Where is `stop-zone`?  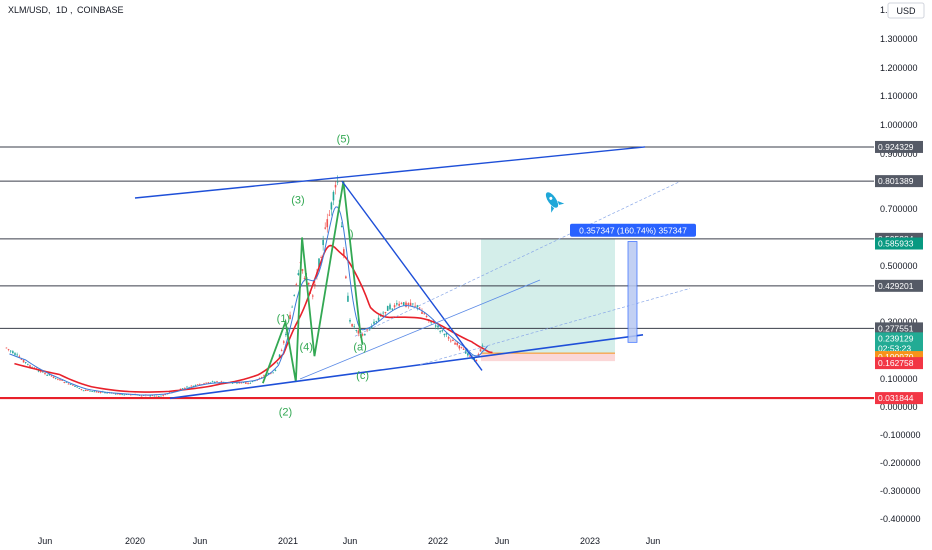
stop-zone is located at coordinates (548, 357).